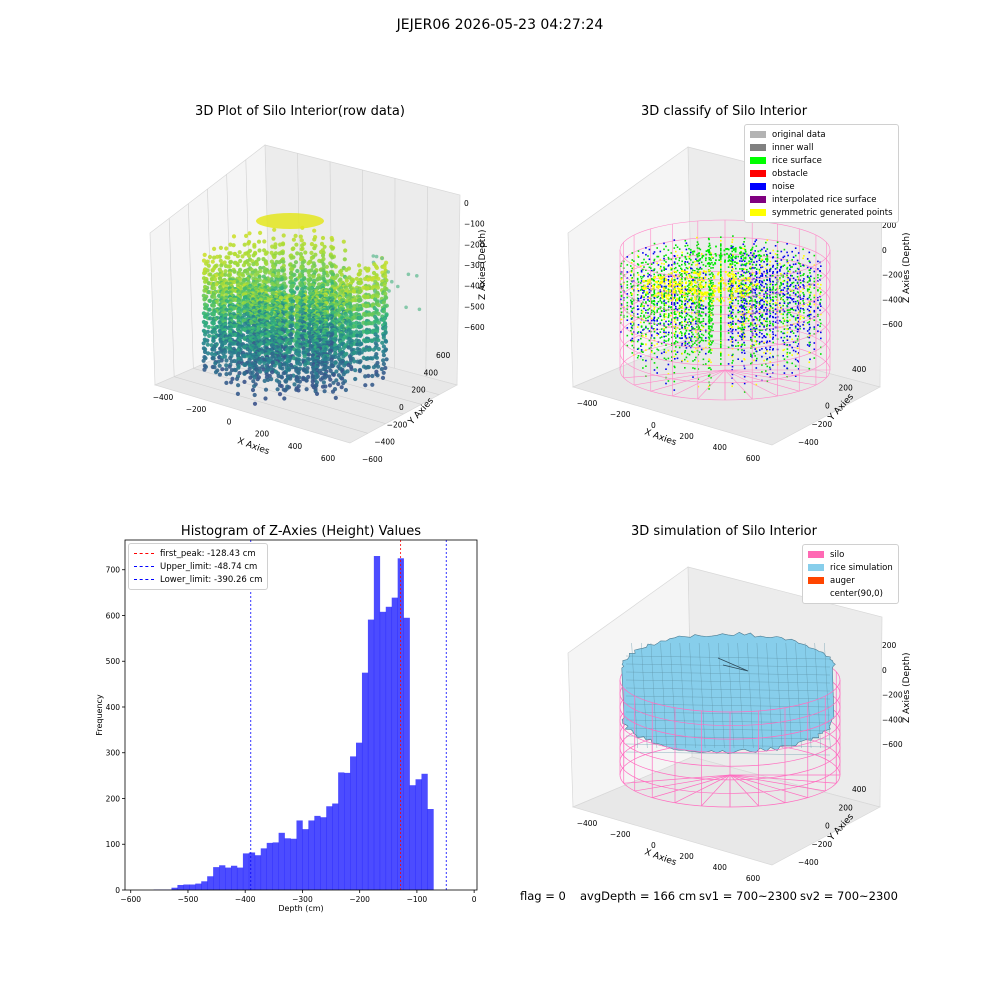 The width and height of the screenshot is (1000, 1000). I want to click on classify-panel-title: 3D classify of Silo Interior, so click(724, 111).